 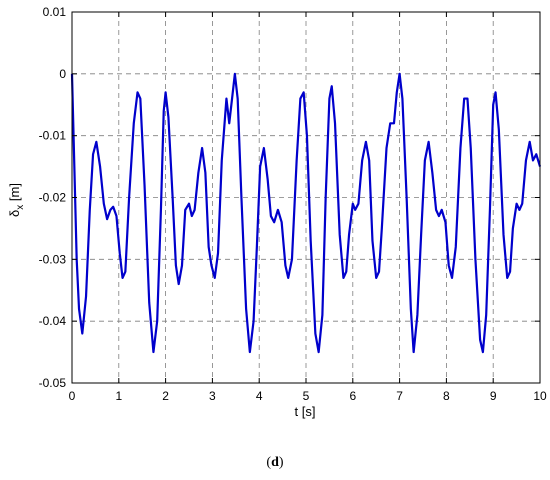 I want to click on figure-caption: (d), so click(x=274, y=462).